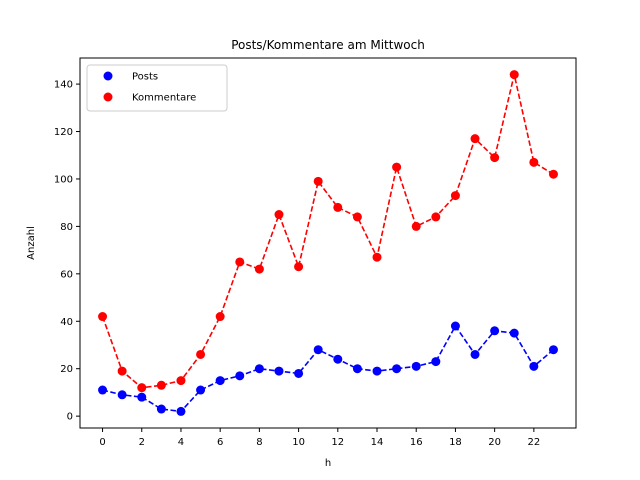  I want to click on x-tick-label: 4, so click(181, 442).